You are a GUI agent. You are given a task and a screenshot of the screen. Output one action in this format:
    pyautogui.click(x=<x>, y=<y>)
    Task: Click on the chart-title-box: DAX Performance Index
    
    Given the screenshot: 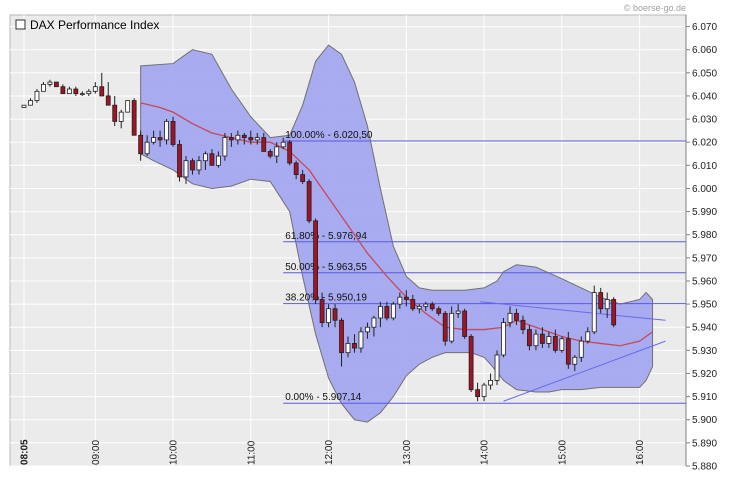 What is the action you would take?
    pyautogui.click(x=87, y=25)
    